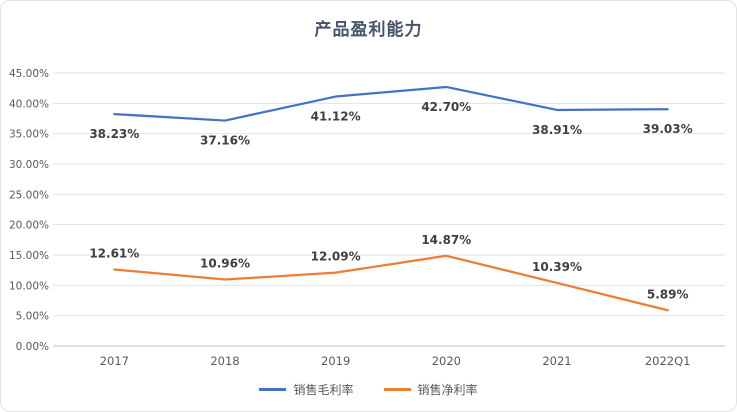 This screenshot has width=737, height=412. Describe the element at coordinates (668, 129) in the screenshot. I see `data-label: 39.03%` at that location.